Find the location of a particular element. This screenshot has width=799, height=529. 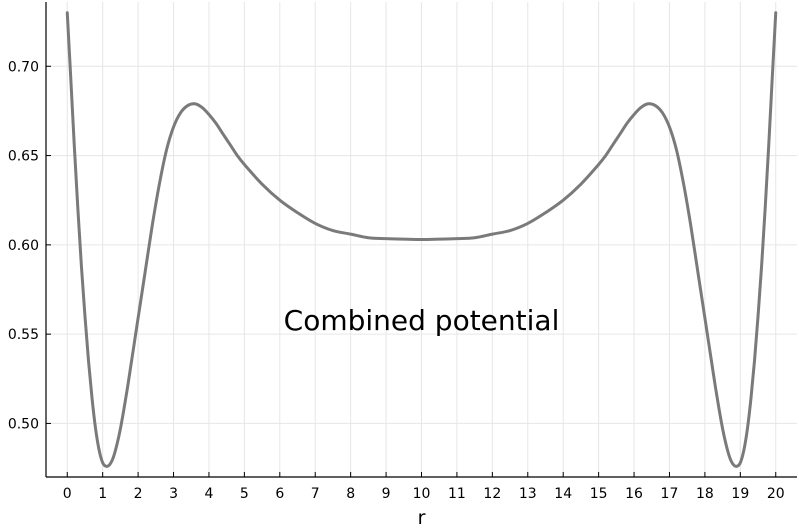

x-axis-label: r is located at coordinates (422, 518).